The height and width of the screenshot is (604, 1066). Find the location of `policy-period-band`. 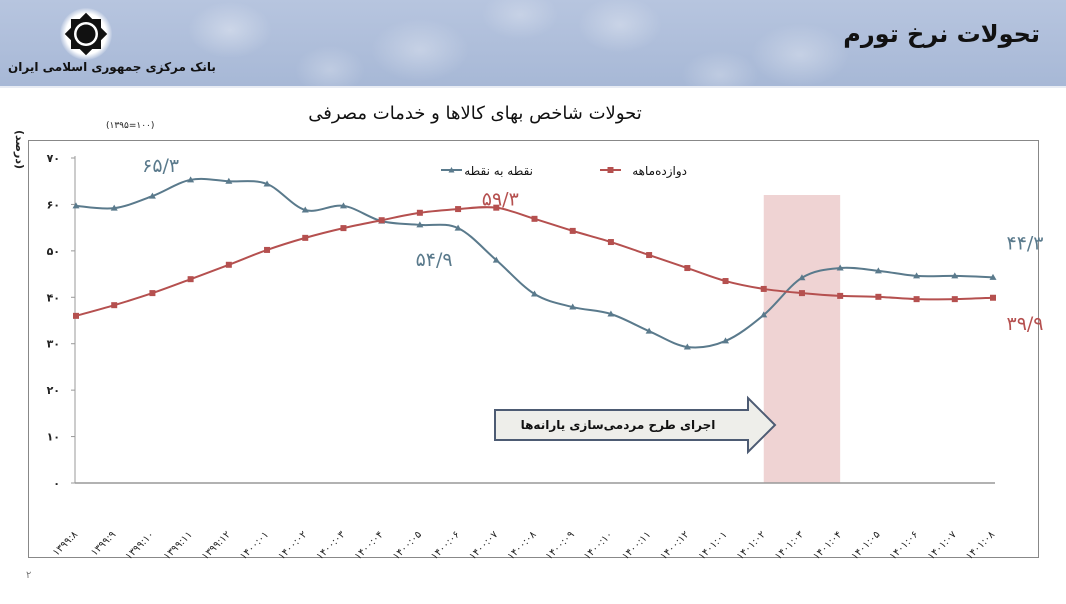

policy-period-band is located at coordinates (802, 339).